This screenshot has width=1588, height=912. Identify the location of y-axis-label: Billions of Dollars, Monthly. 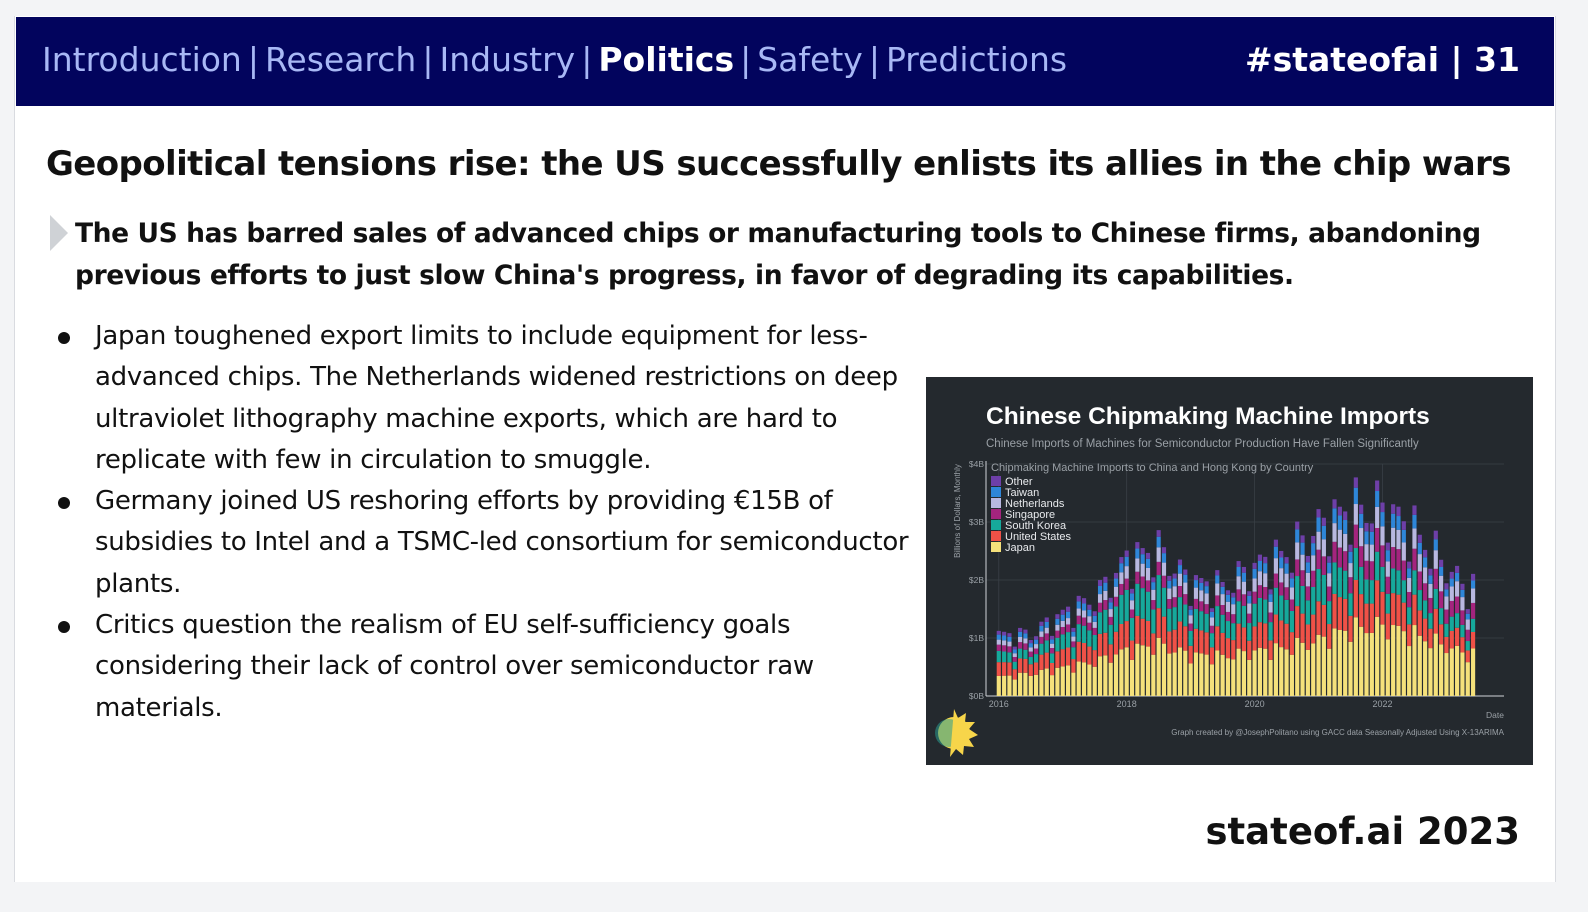
(957, 511).